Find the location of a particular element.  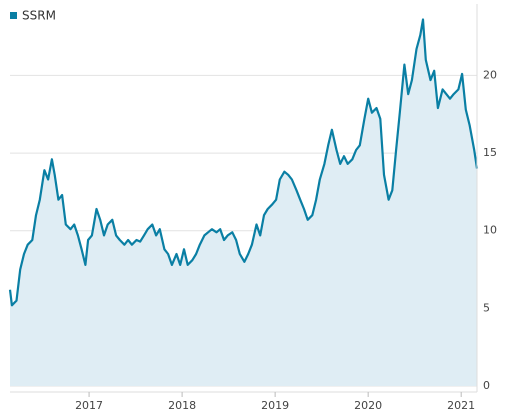

legend-label: SSRM is located at coordinates (39, 16).